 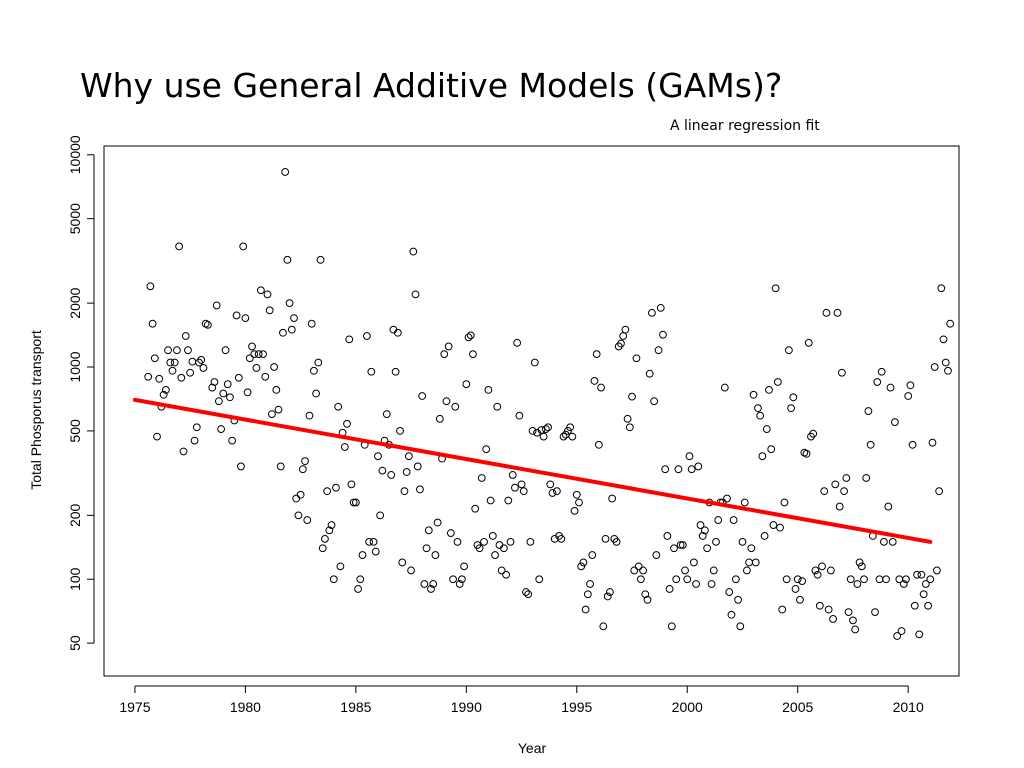 I want to click on y-axis: 50 100 200 500 1000 2000 5000 10000, so click(x=81, y=393).